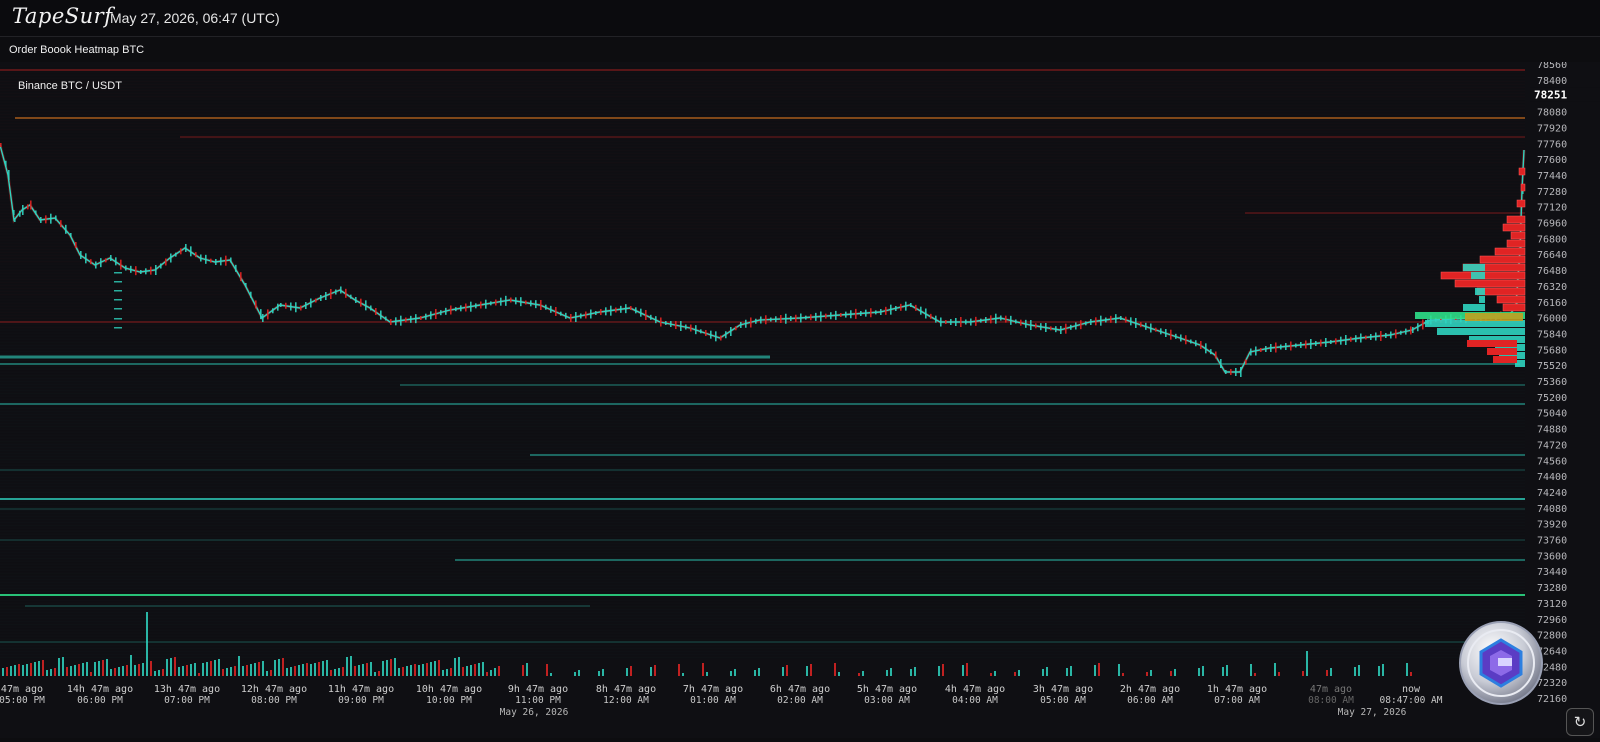 This screenshot has height=742, width=1600. I want to click on price-tick: 75200, so click(1552, 398).